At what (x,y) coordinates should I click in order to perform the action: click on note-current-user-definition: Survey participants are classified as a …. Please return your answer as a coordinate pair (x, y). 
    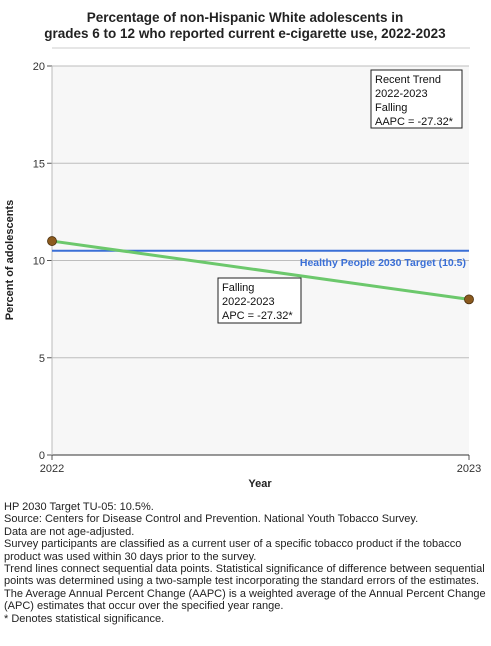
    Looking at the image, I should click on (233, 550).